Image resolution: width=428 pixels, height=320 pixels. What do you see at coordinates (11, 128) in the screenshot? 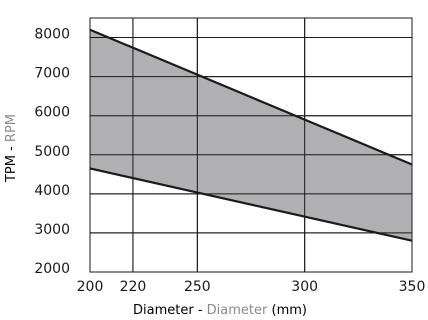
I see `y-axis-label-alt: RPM` at bounding box center [11, 128].